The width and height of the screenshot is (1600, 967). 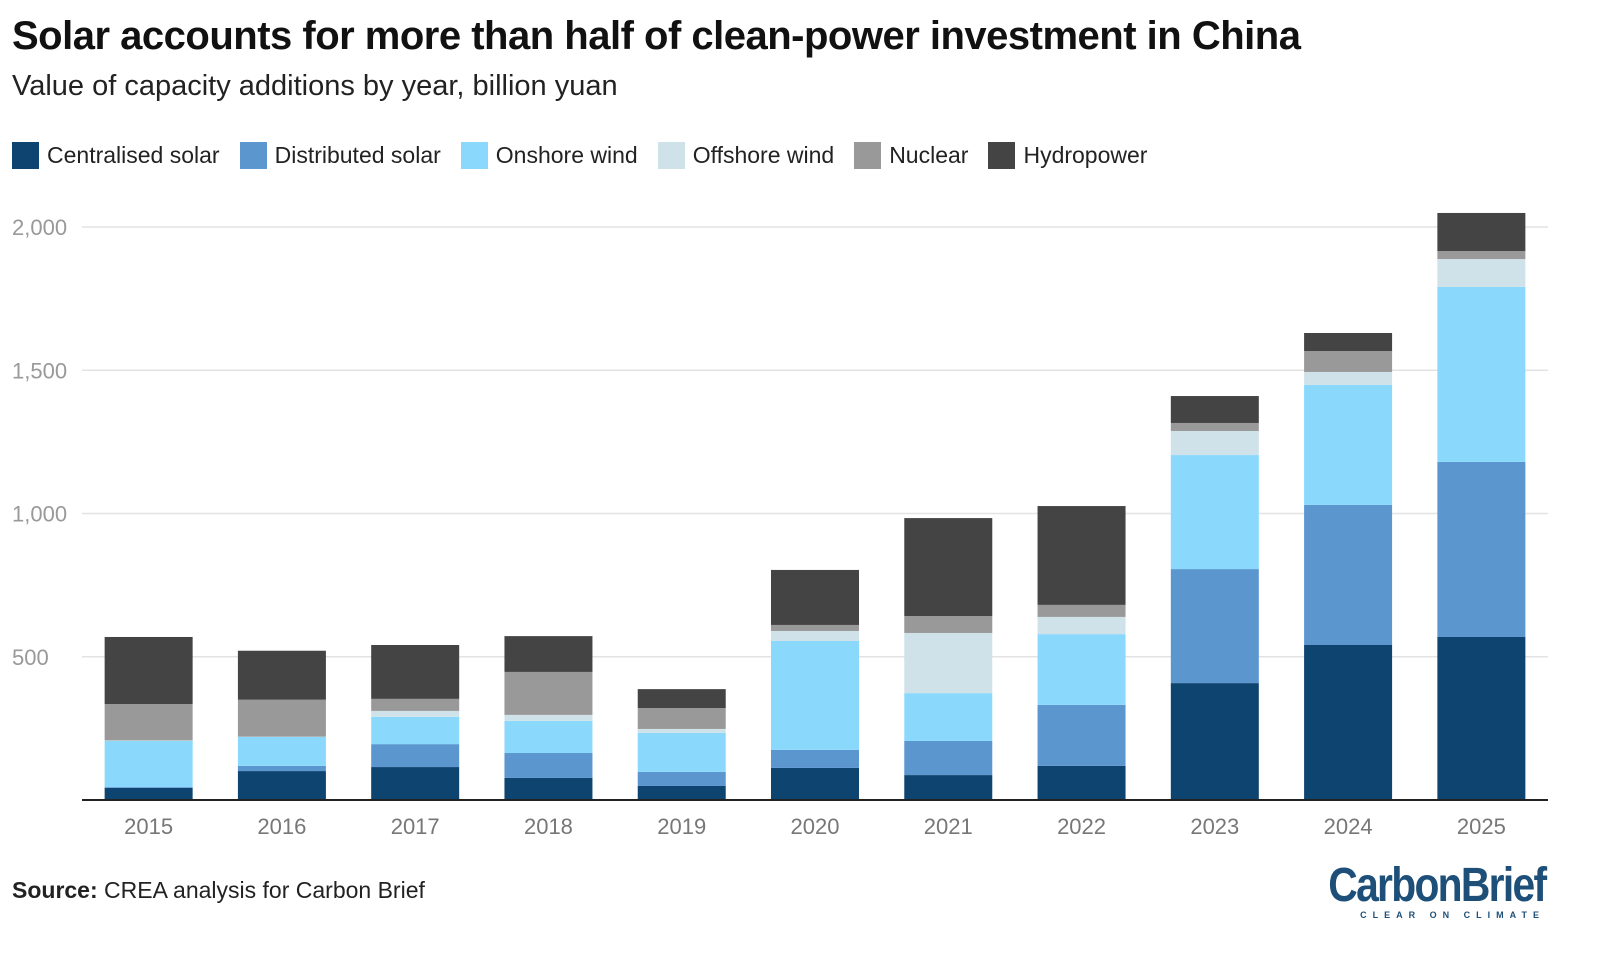 I want to click on legend-label: Nuclear, so click(x=929, y=155).